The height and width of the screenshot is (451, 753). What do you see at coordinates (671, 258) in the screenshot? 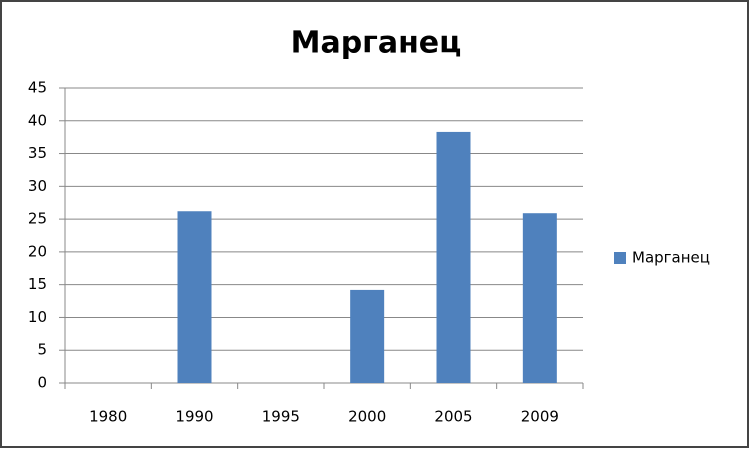
I see `legend-label: Марганец` at bounding box center [671, 258].